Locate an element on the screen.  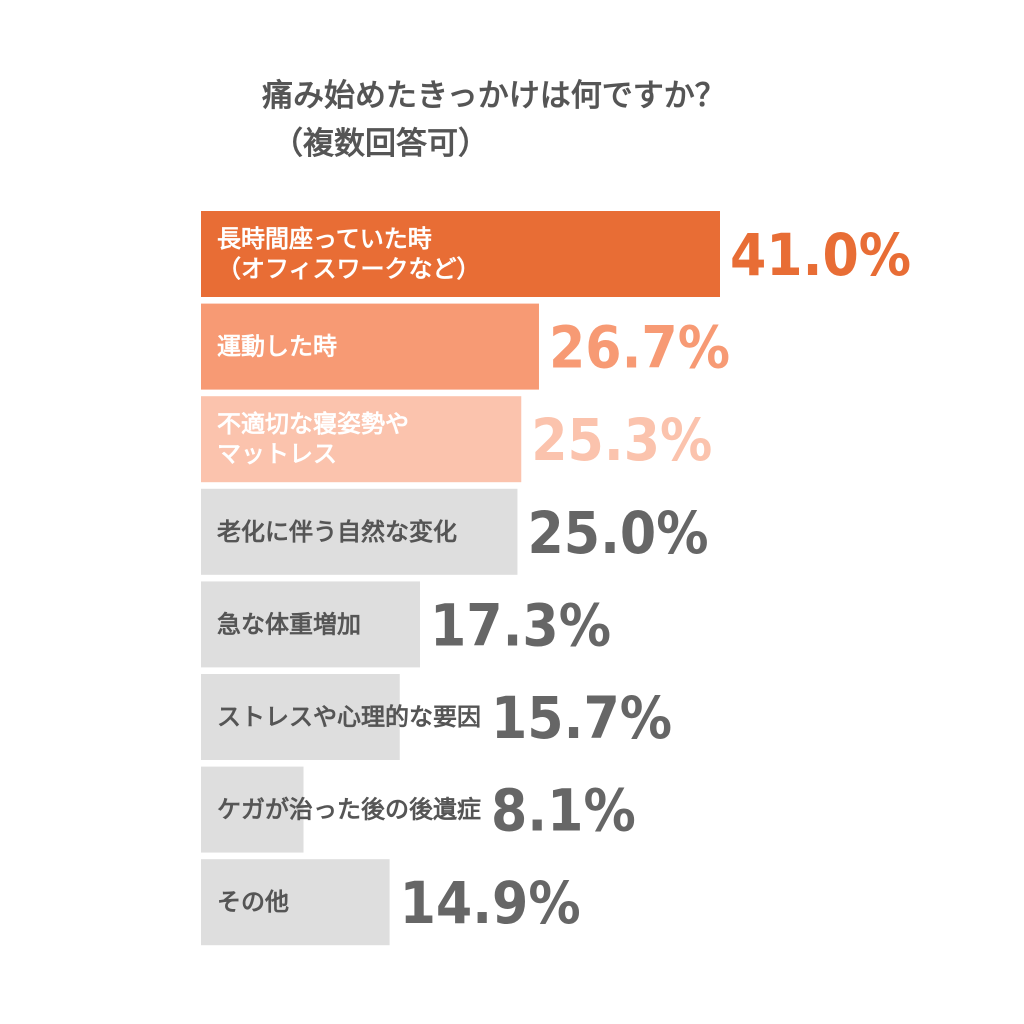
bar-value-label: 41.0% is located at coordinates (820, 255).